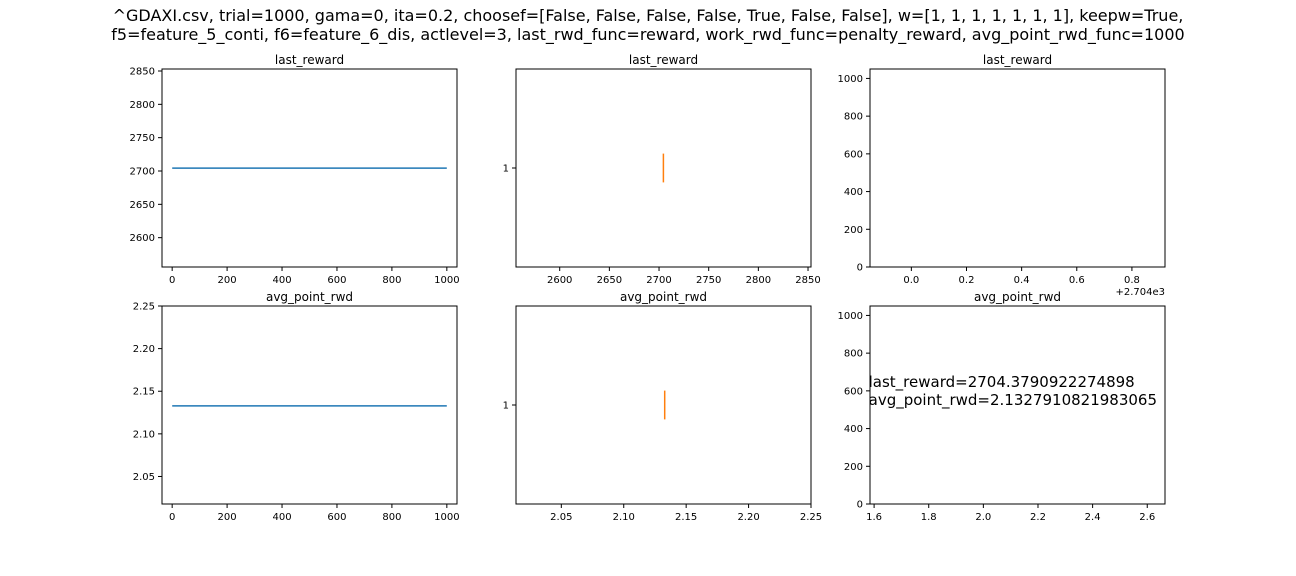 The image size is (1296, 576). I want to click on x-tick-label: 0.4, so click(1022, 280).